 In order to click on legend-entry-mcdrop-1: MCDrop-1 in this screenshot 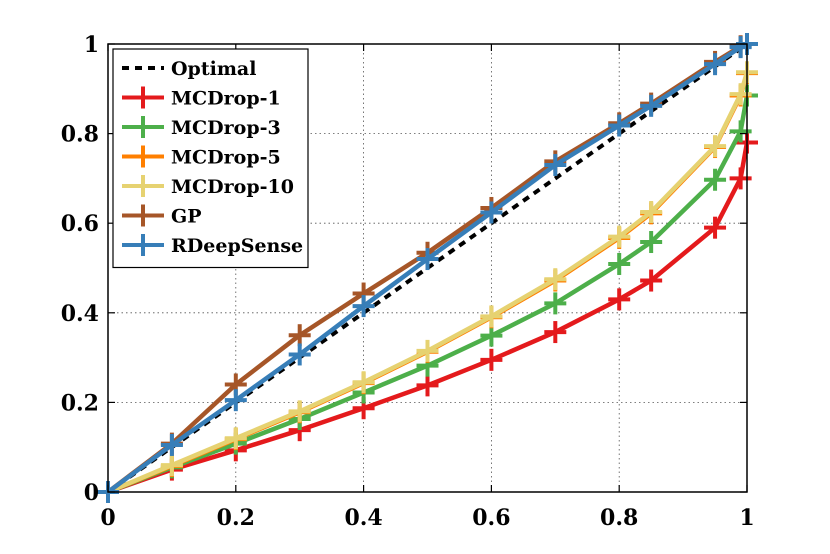, I will do `click(201, 98)`.